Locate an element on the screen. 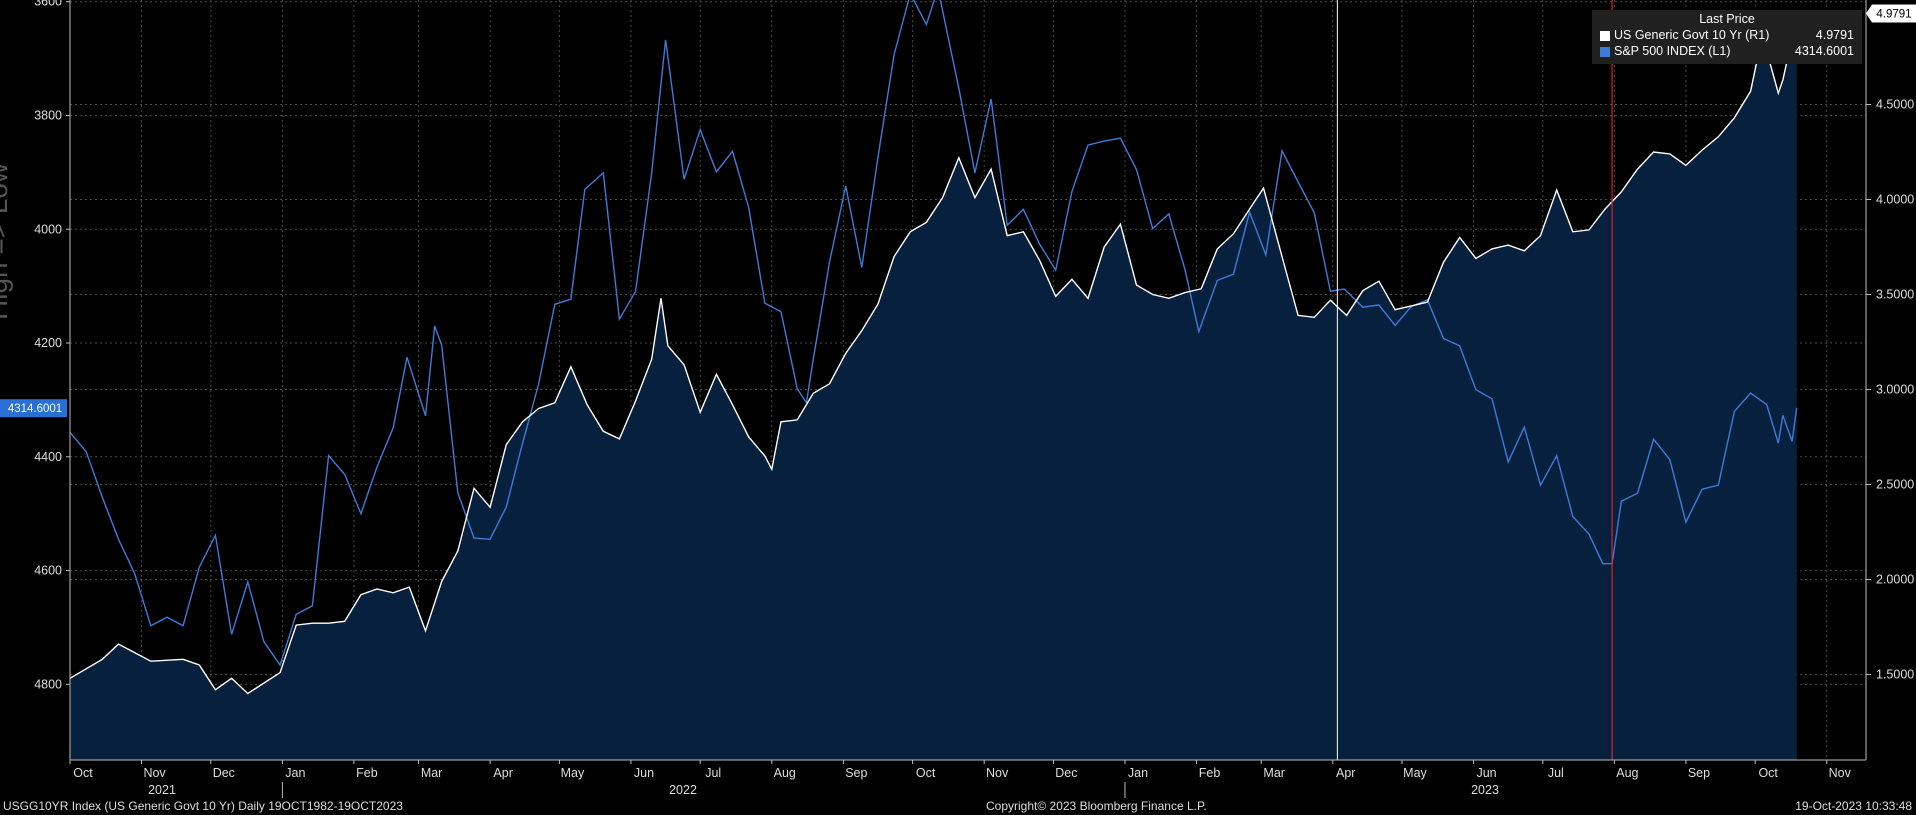 This screenshot has height=815, width=1916. legend-item-yield: US Generic Govt 10 Yr (R1) 4.9791 is located at coordinates (1727, 36).